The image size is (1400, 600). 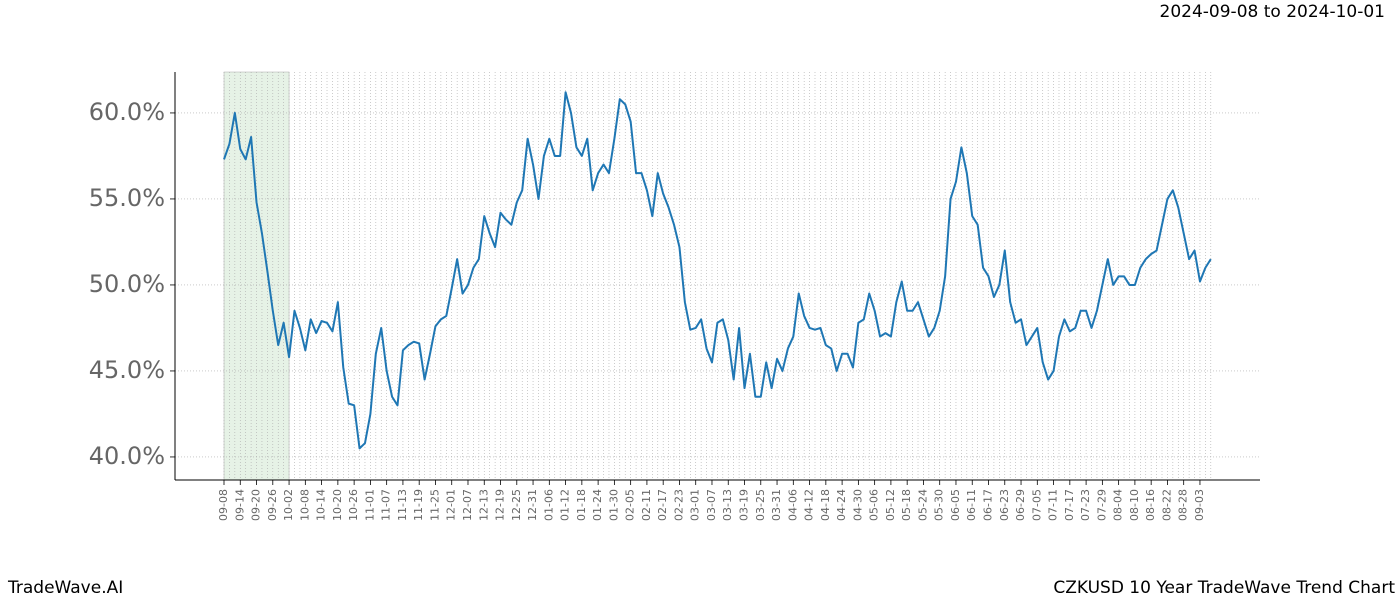 I want to click on x-tick-label: 11-25, so click(x=434, y=505).